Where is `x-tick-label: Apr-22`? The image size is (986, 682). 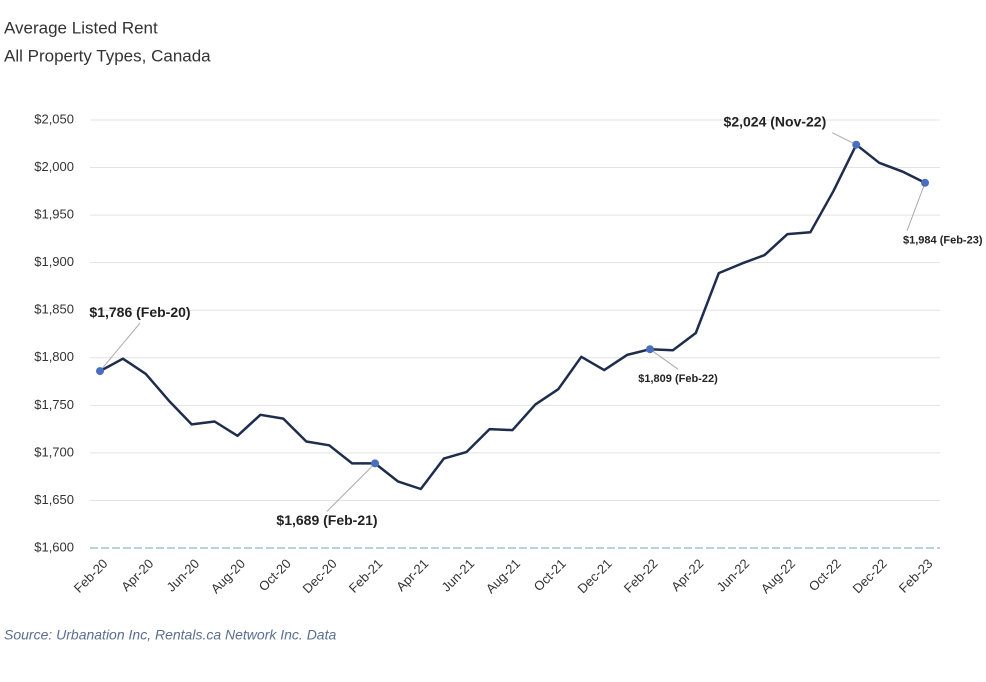 x-tick-label: Apr-22 is located at coordinates (687, 575).